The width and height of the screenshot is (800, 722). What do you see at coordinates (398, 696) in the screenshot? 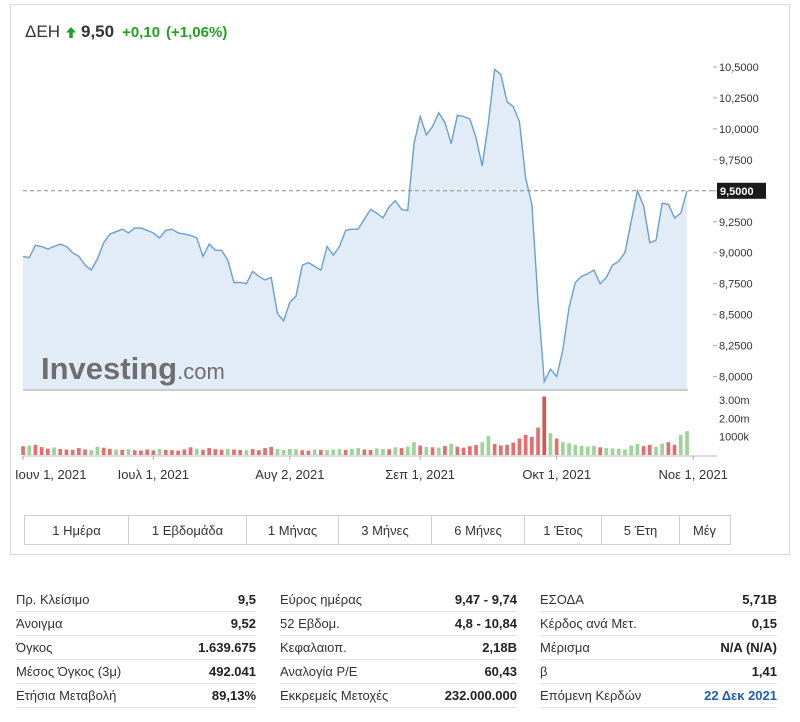
I see `stat-row: Εκκρεμείς Μετοχές 232.000.000` at bounding box center [398, 696].